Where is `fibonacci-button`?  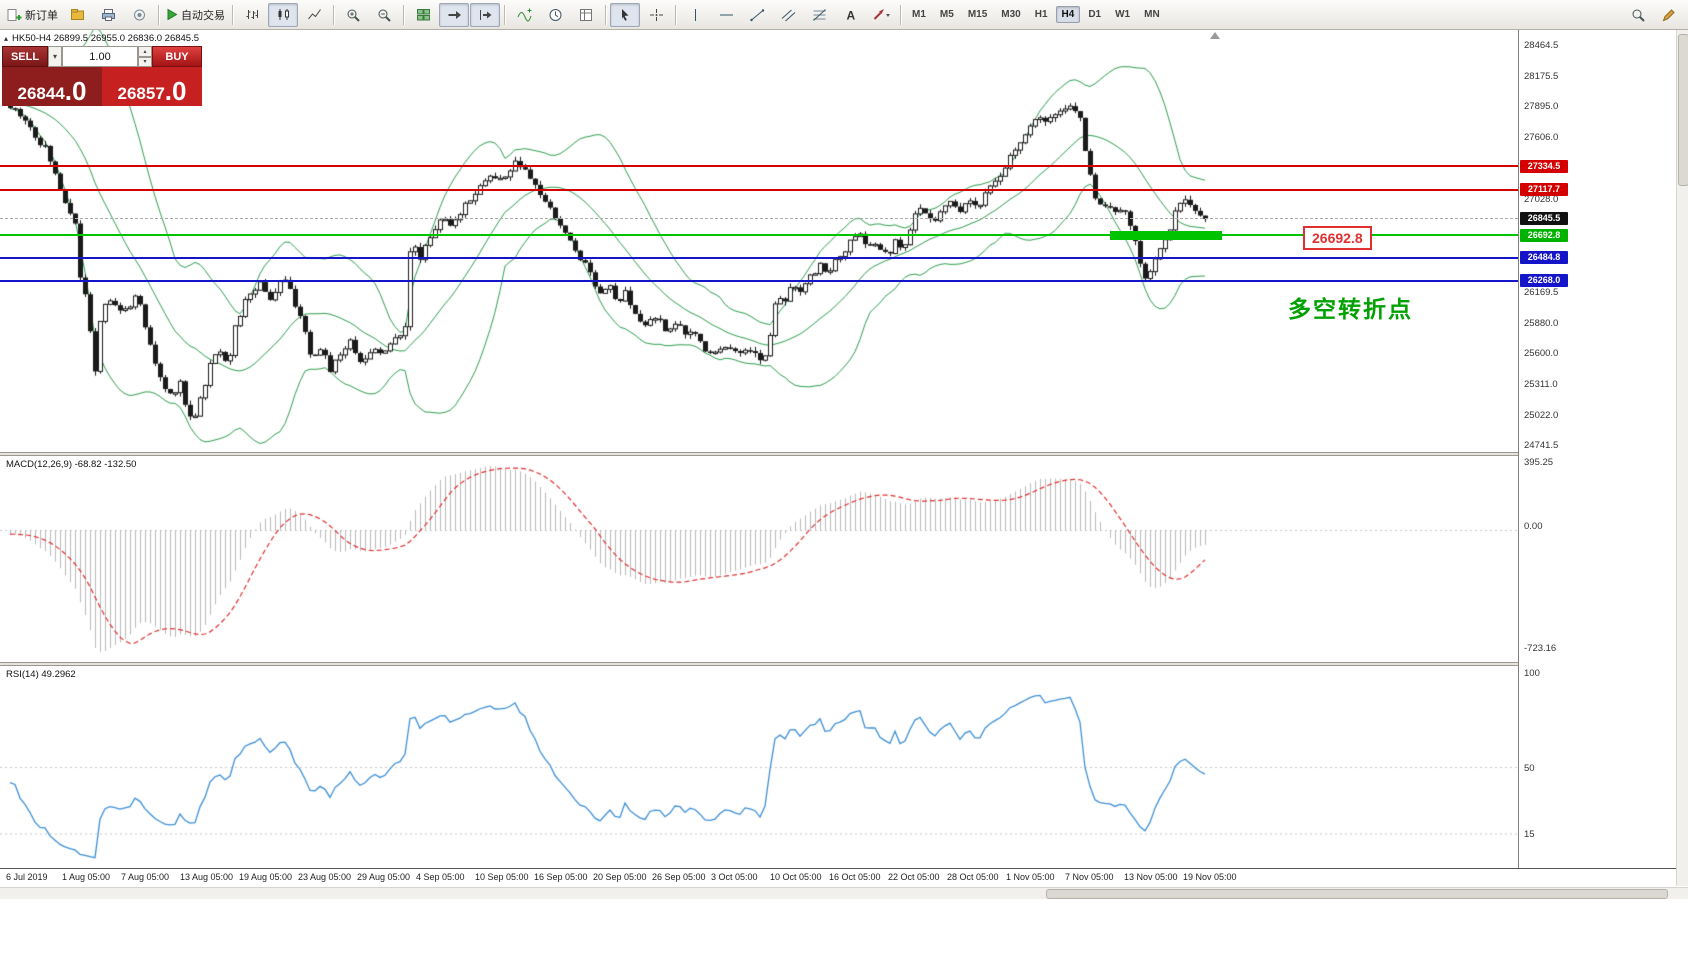 fibonacci-button is located at coordinates (819, 15).